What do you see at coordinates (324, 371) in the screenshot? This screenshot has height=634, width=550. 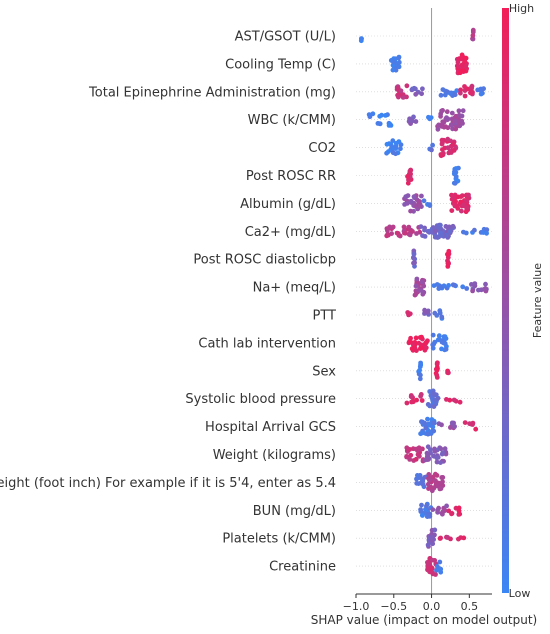 I see `feature-label: Sex` at bounding box center [324, 371].